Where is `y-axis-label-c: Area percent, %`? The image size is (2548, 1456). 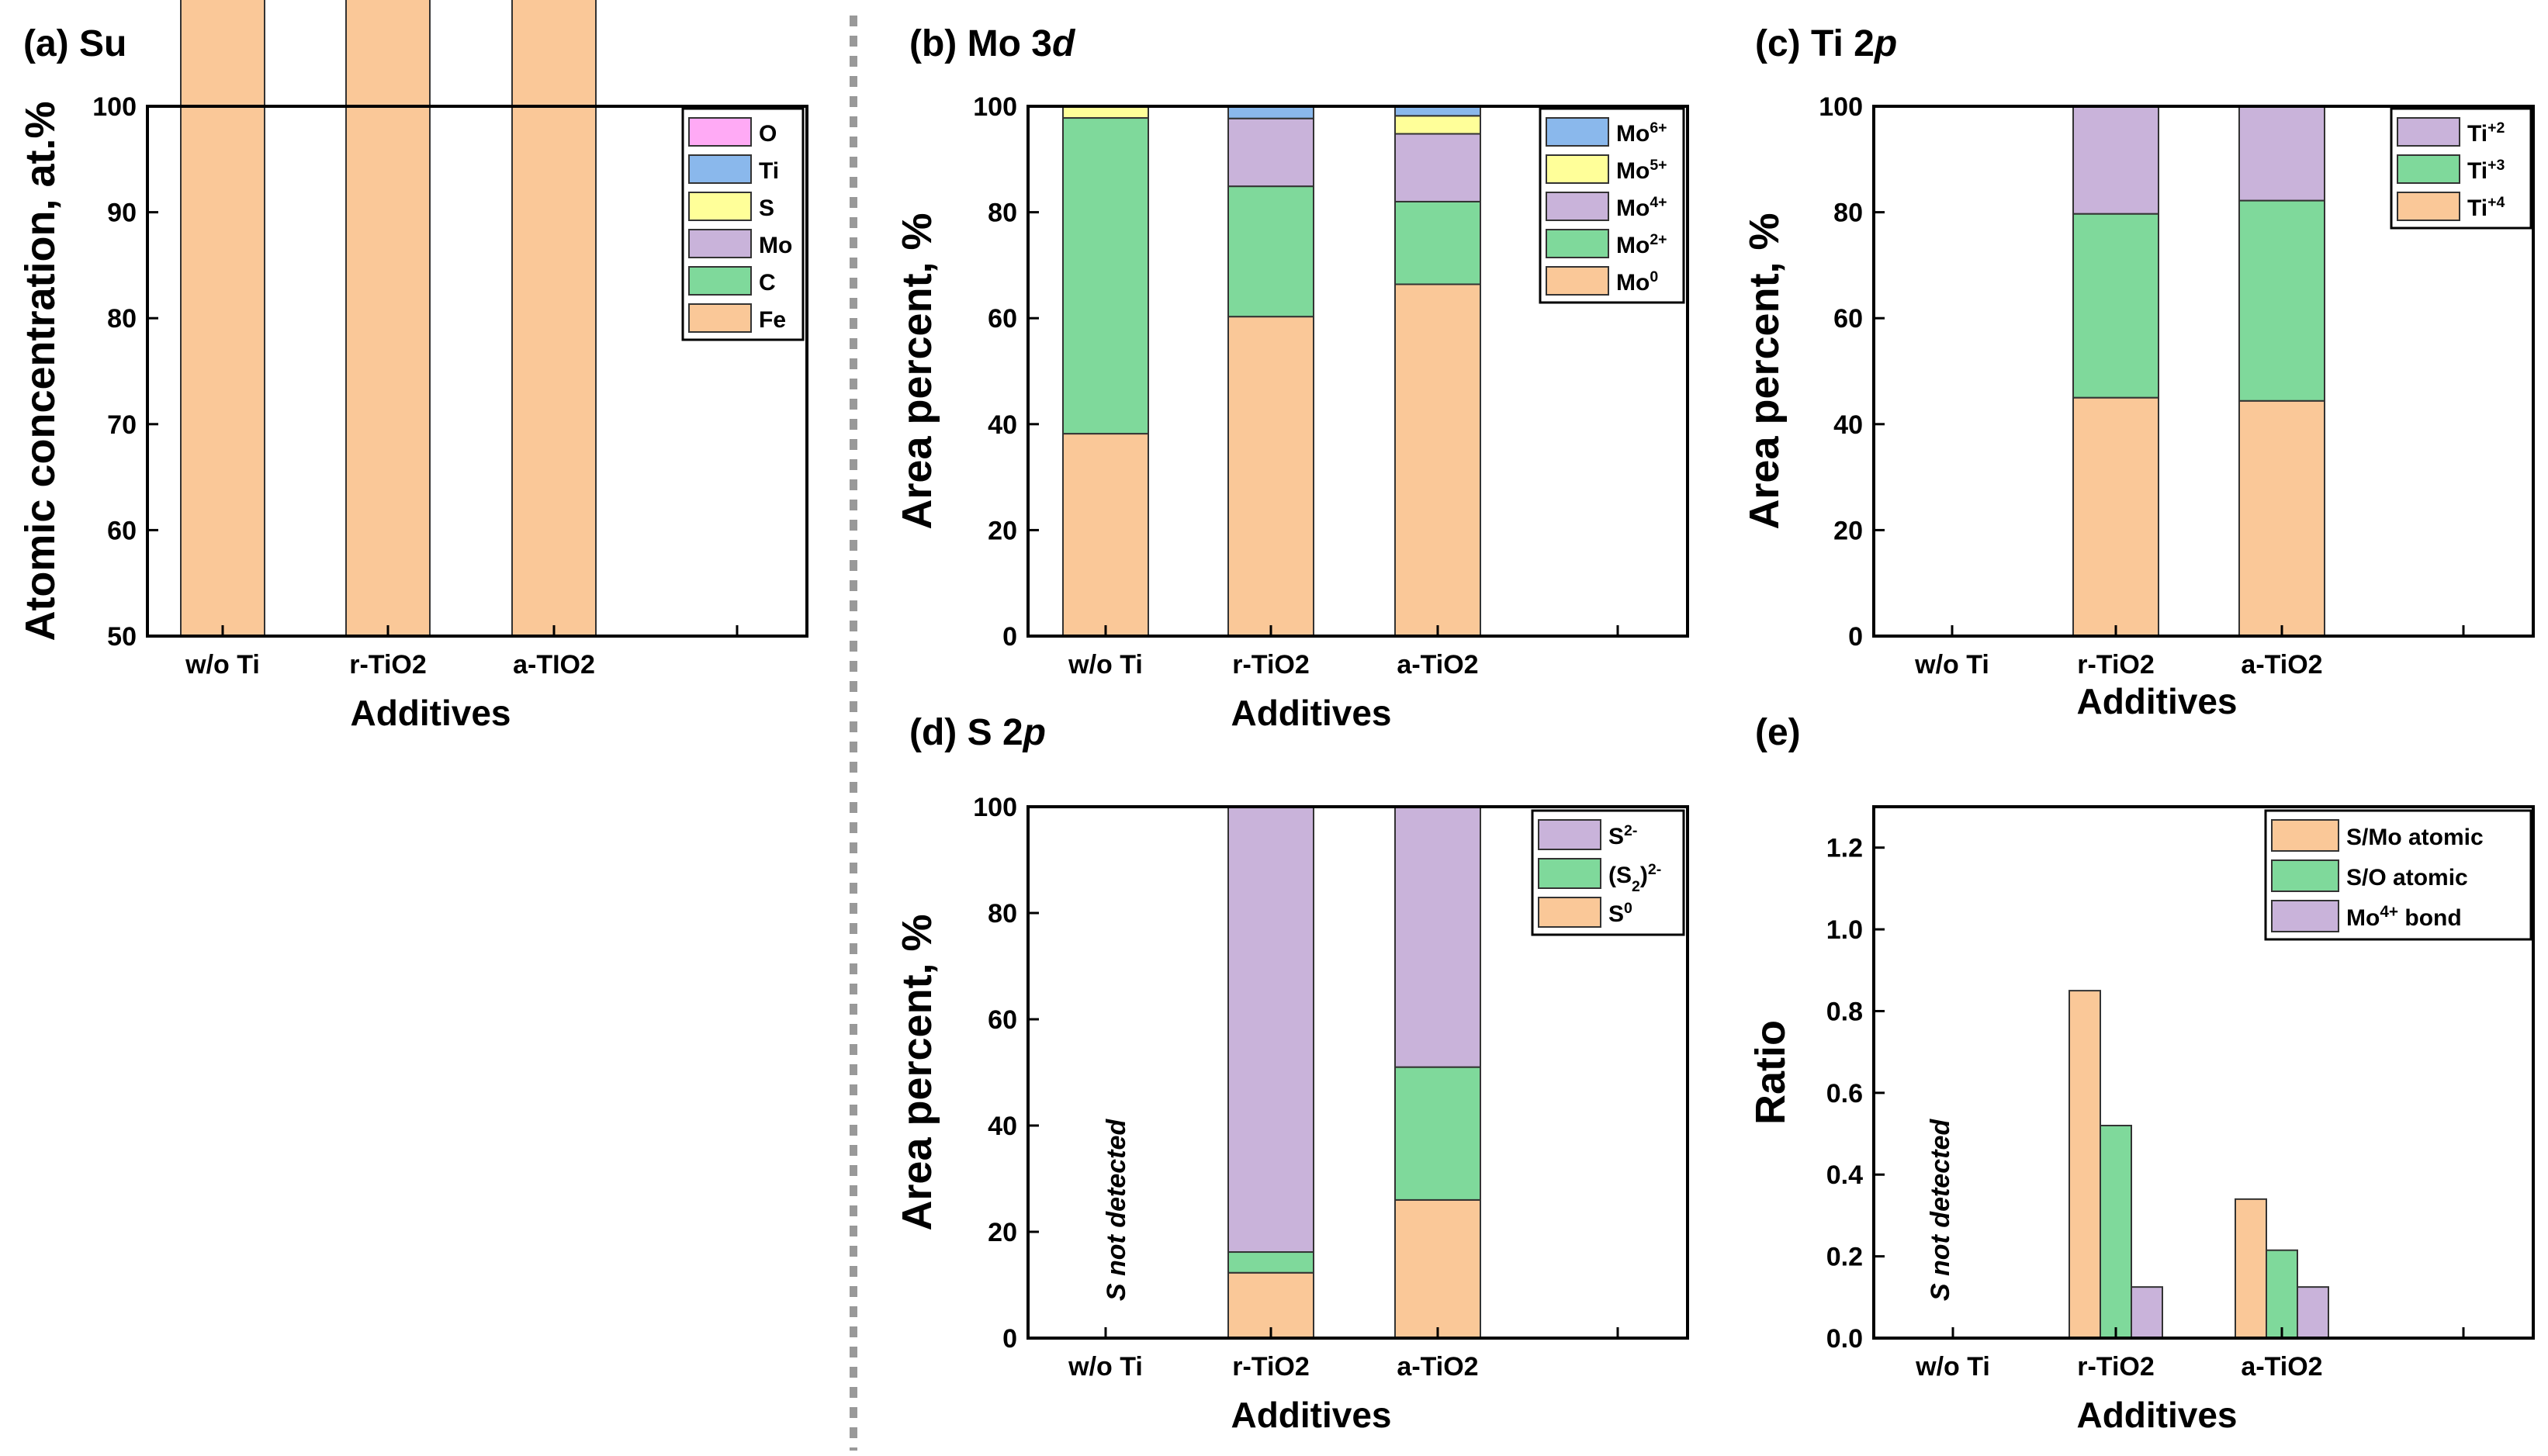 y-axis-label-c: Area percent, % is located at coordinates (1764, 371).